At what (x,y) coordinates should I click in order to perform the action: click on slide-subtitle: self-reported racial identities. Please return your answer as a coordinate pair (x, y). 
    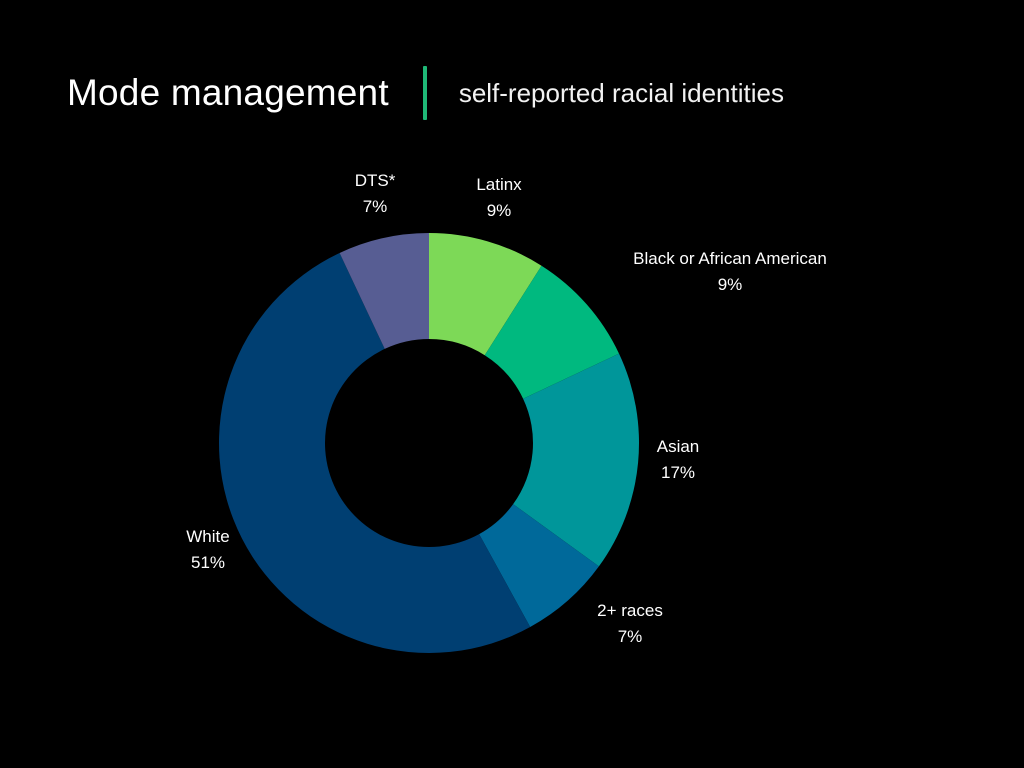
    Looking at the image, I should click on (621, 92).